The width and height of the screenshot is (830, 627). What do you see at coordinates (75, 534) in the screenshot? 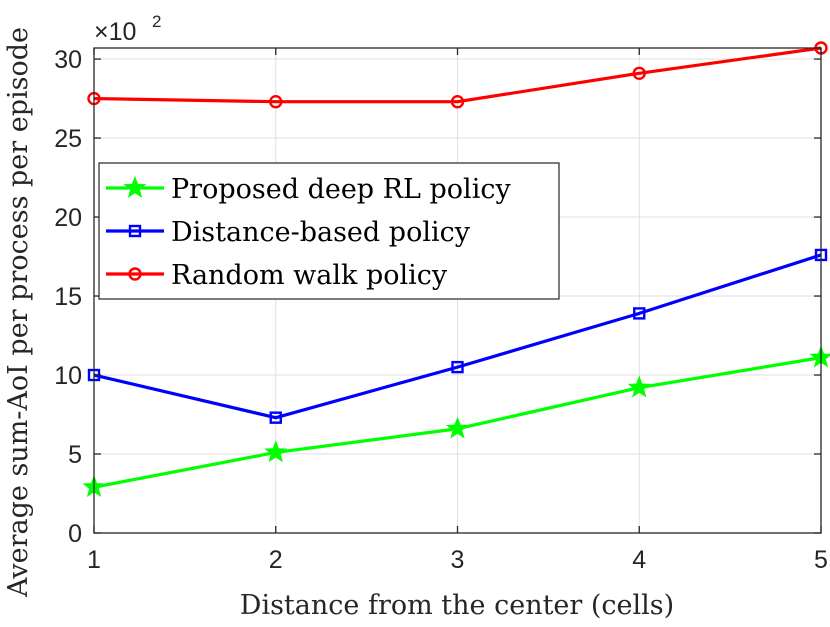
I see `y-tick-label: 0` at bounding box center [75, 534].